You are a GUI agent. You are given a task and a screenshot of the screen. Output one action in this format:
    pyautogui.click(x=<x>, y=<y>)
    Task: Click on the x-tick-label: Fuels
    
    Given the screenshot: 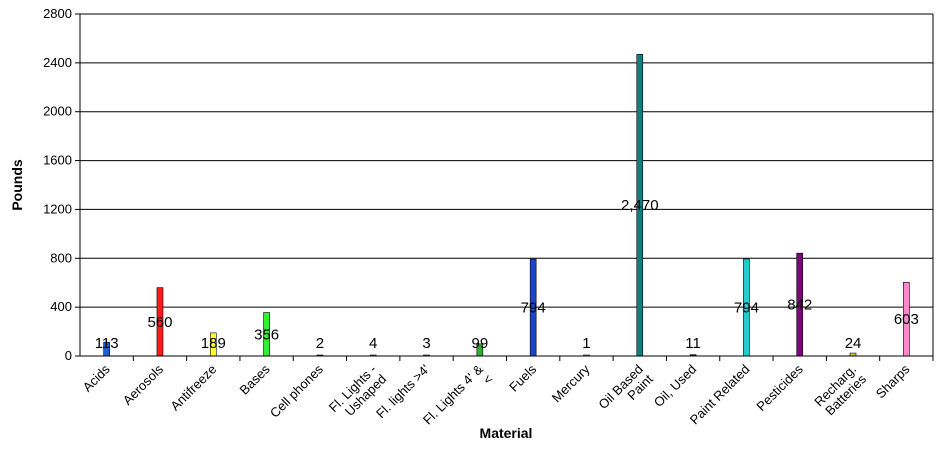 What is the action you would take?
    pyautogui.click(x=522, y=377)
    